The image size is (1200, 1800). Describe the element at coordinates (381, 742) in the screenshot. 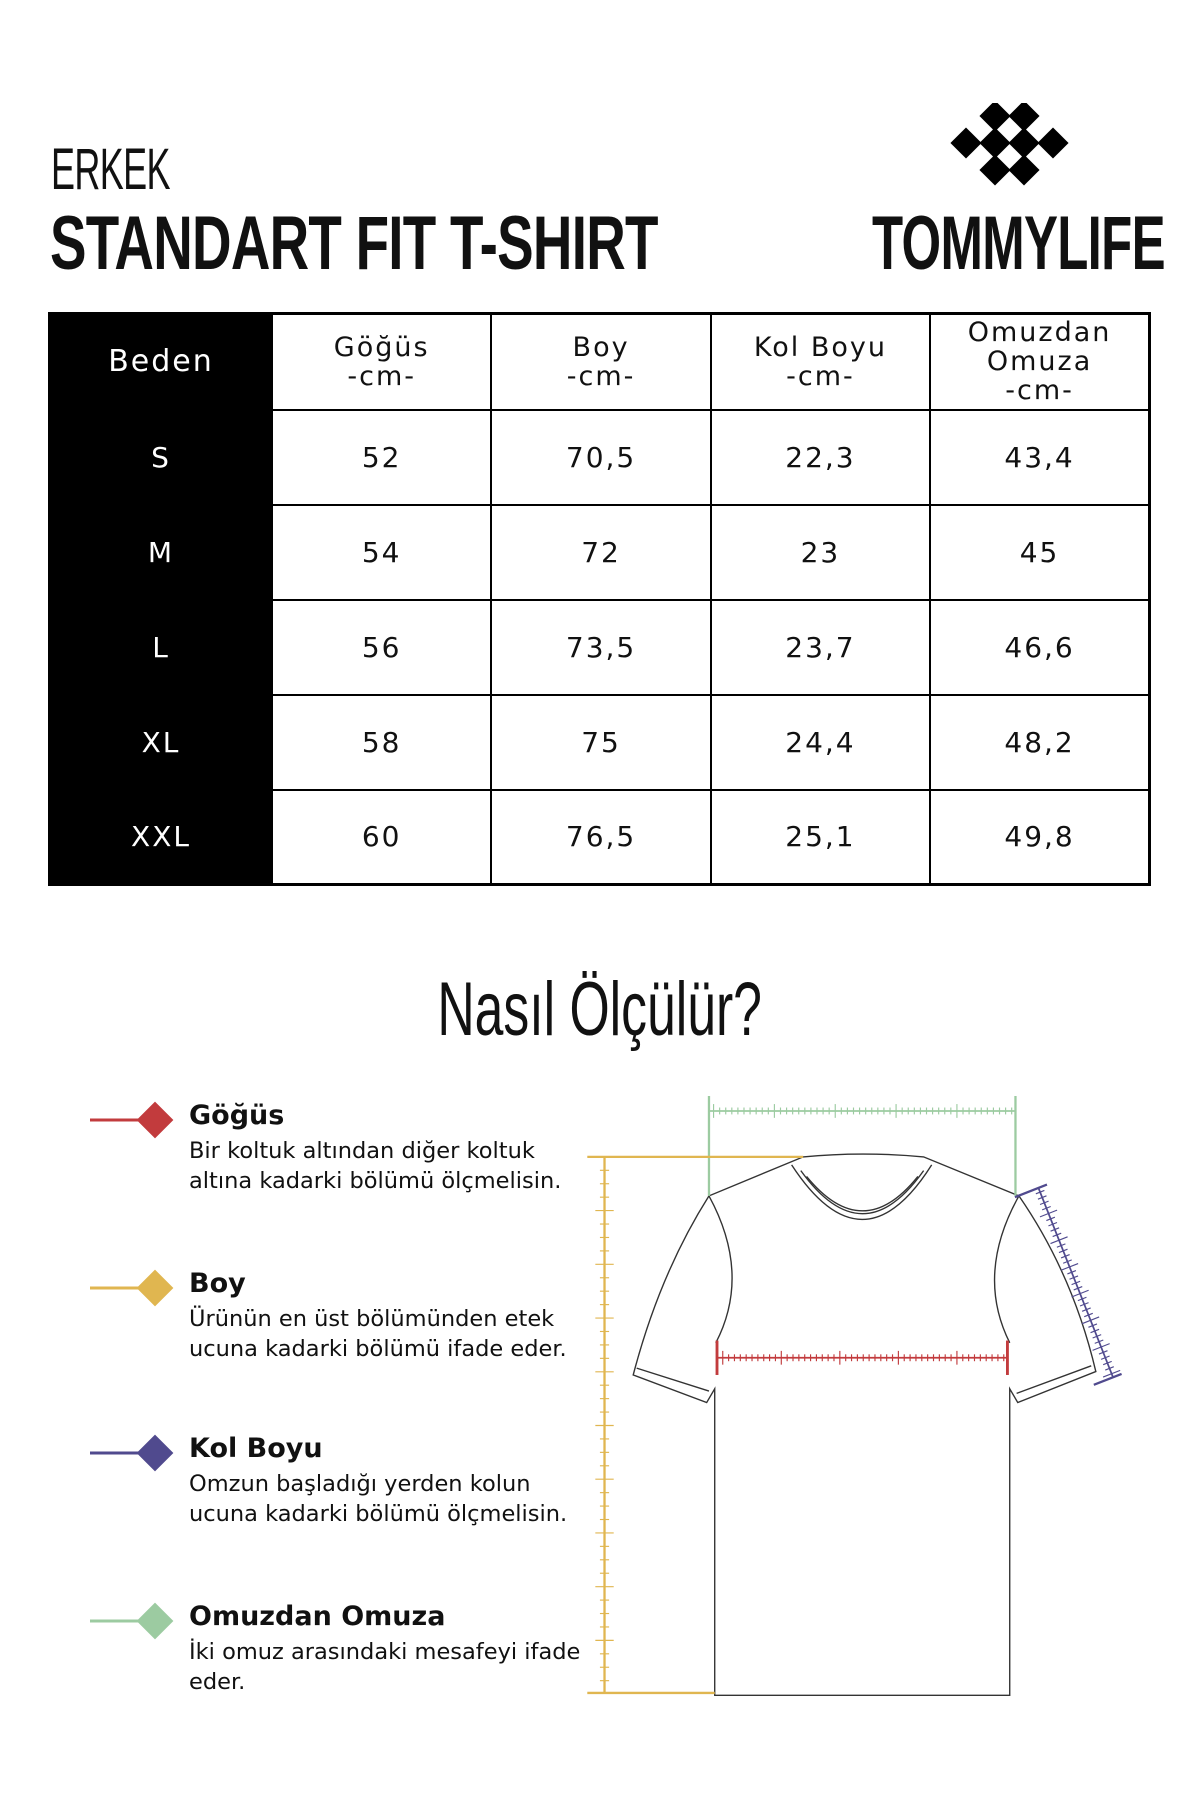

I see `cell-chest: 58` at that location.